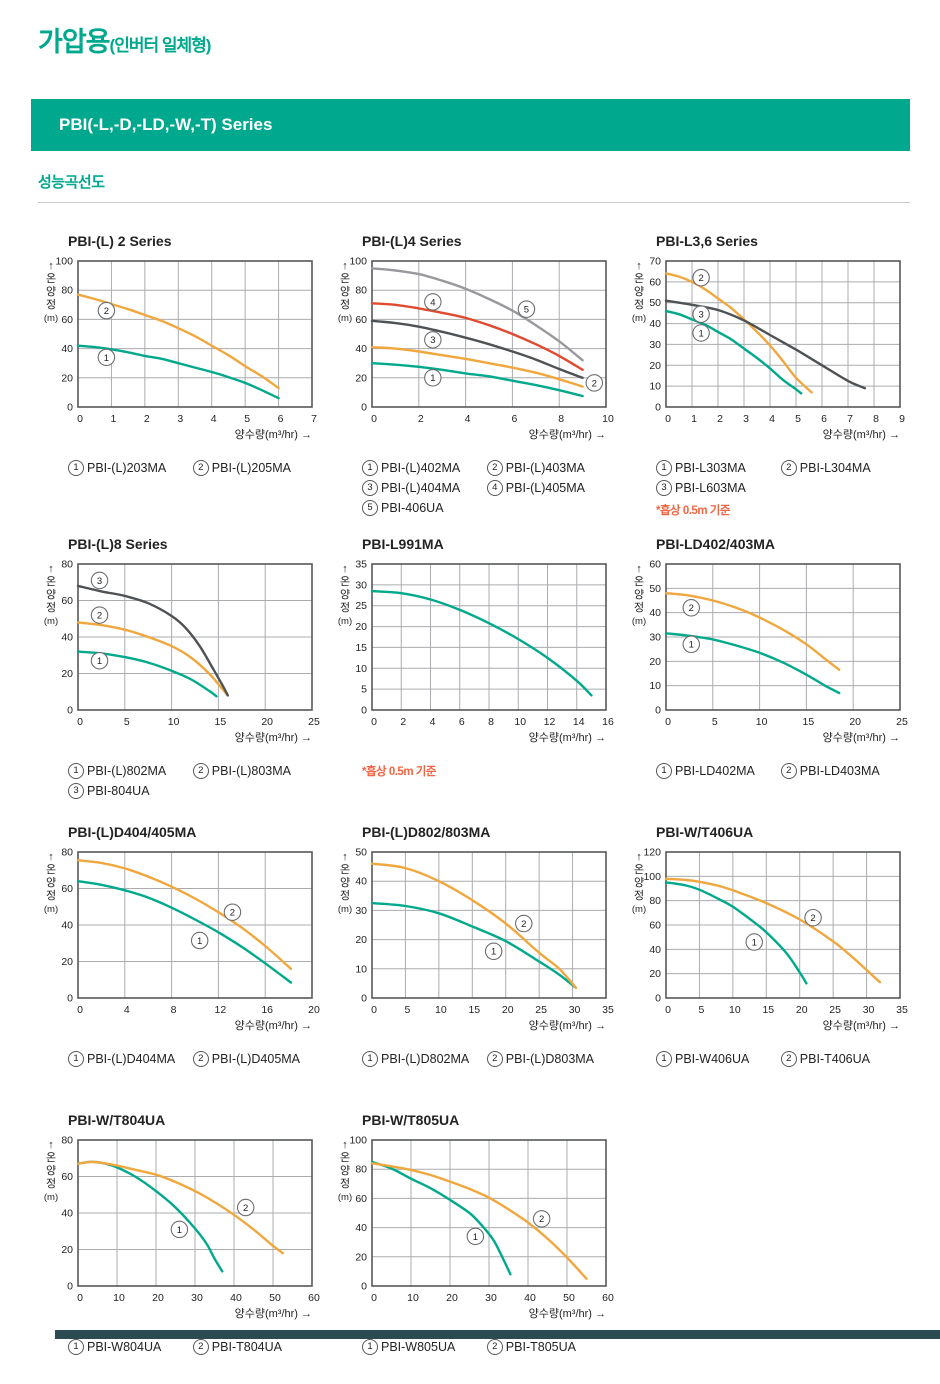 The width and height of the screenshot is (940, 1384). I want to click on legend-item: 1 PBI-(L)D802MA, so click(424, 1059).